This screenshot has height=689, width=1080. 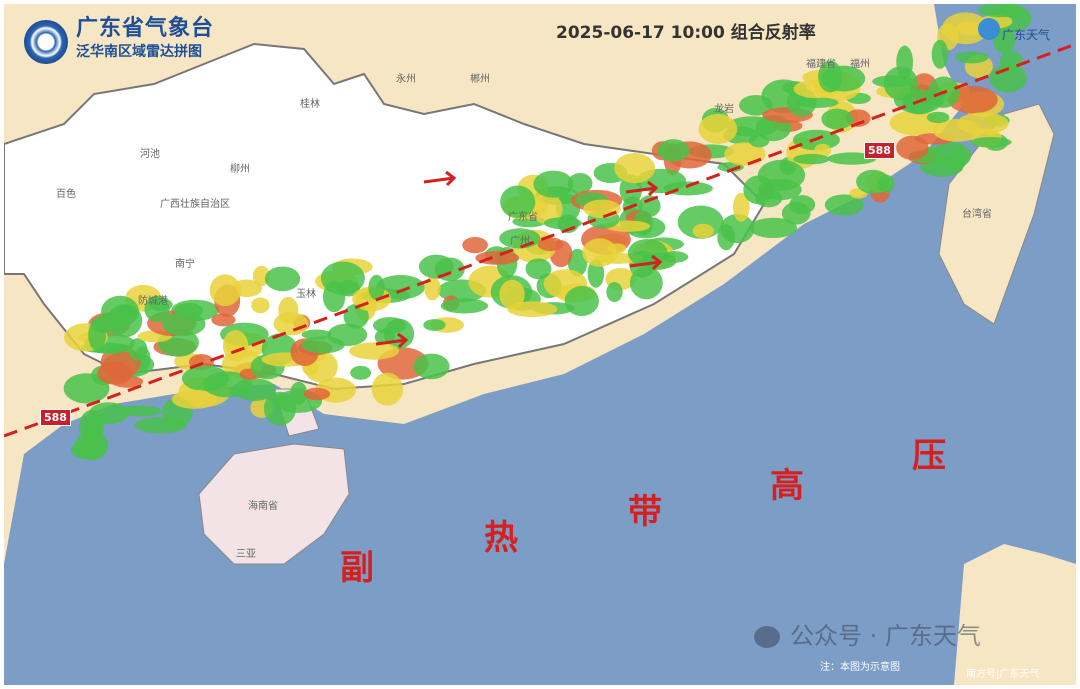 I want to click on isobar-label-right: 588, so click(x=879, y=150).